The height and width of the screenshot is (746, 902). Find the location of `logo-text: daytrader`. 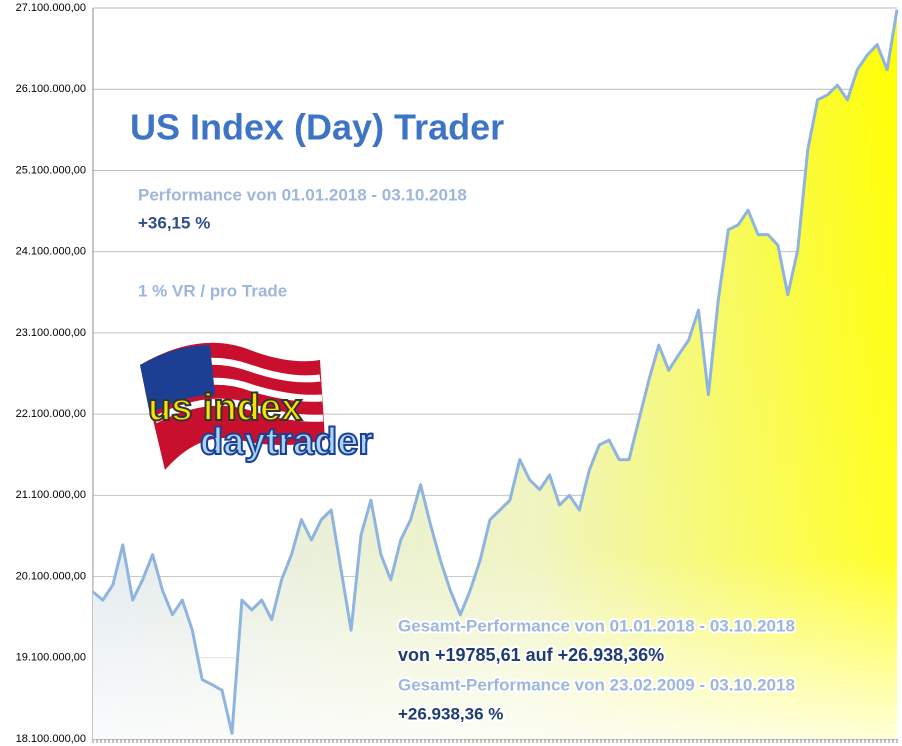

logo-text: daytrader is located at coordinates (286, 442).